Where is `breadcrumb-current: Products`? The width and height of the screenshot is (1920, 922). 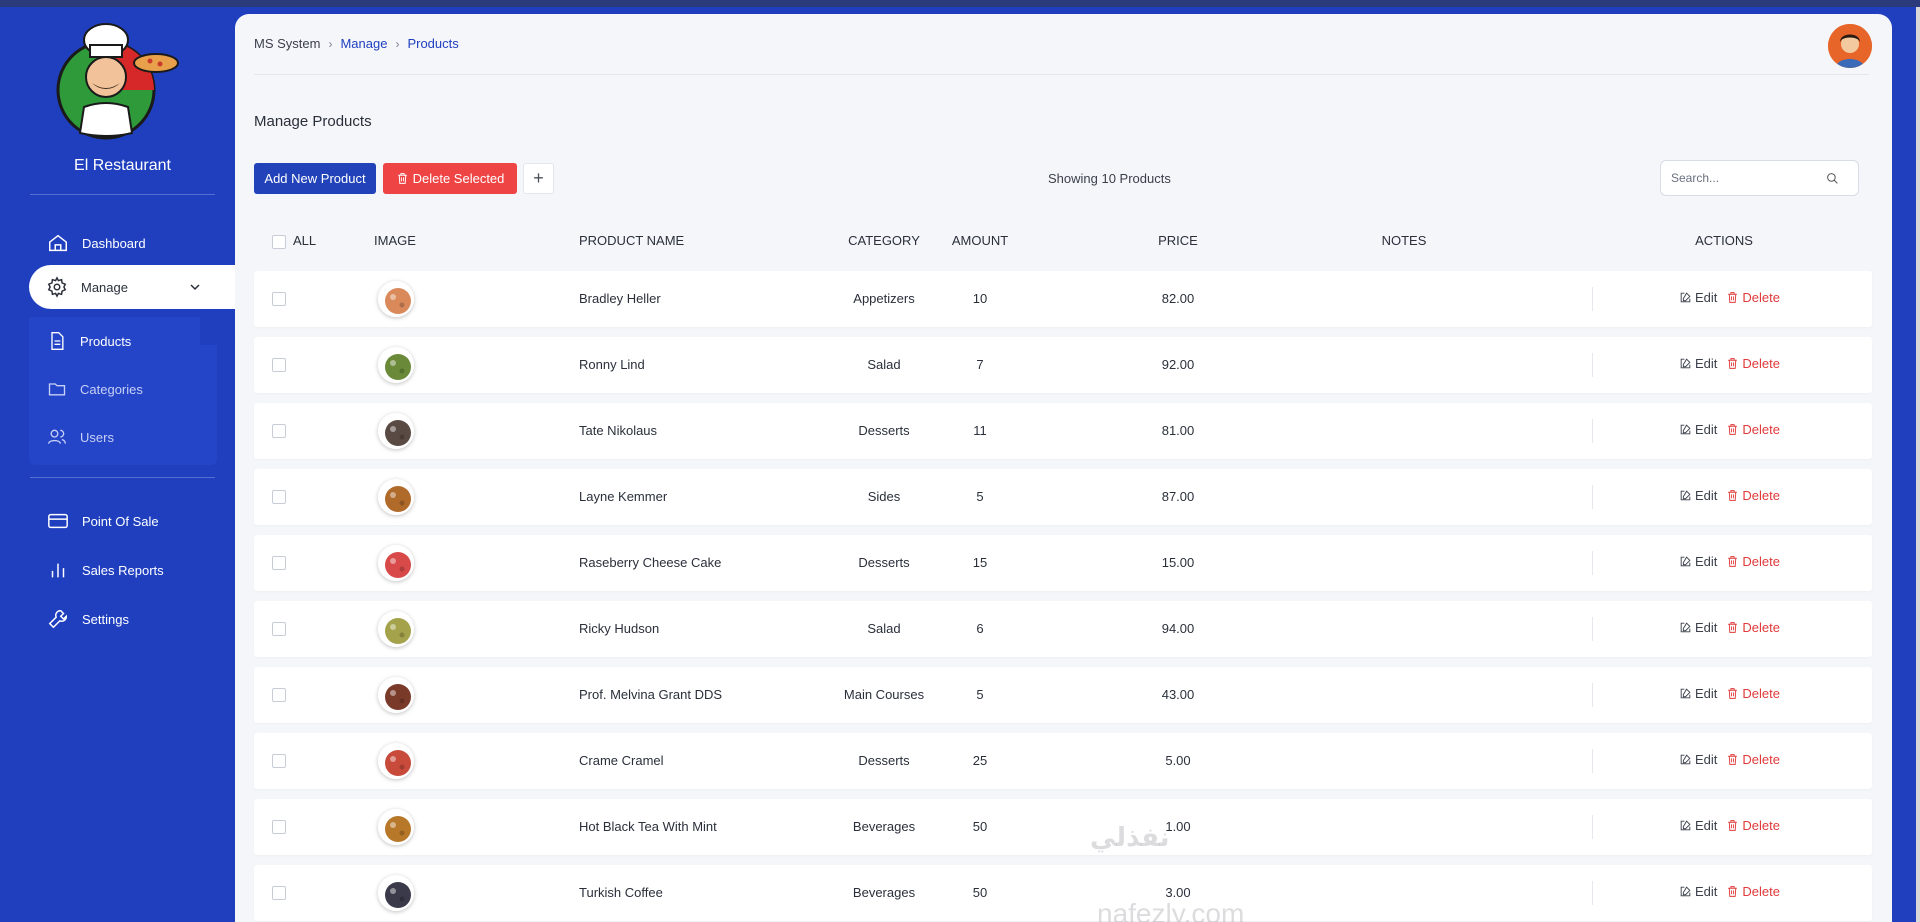 breadcrumb-current: Products is located at coordinates (433, 43).